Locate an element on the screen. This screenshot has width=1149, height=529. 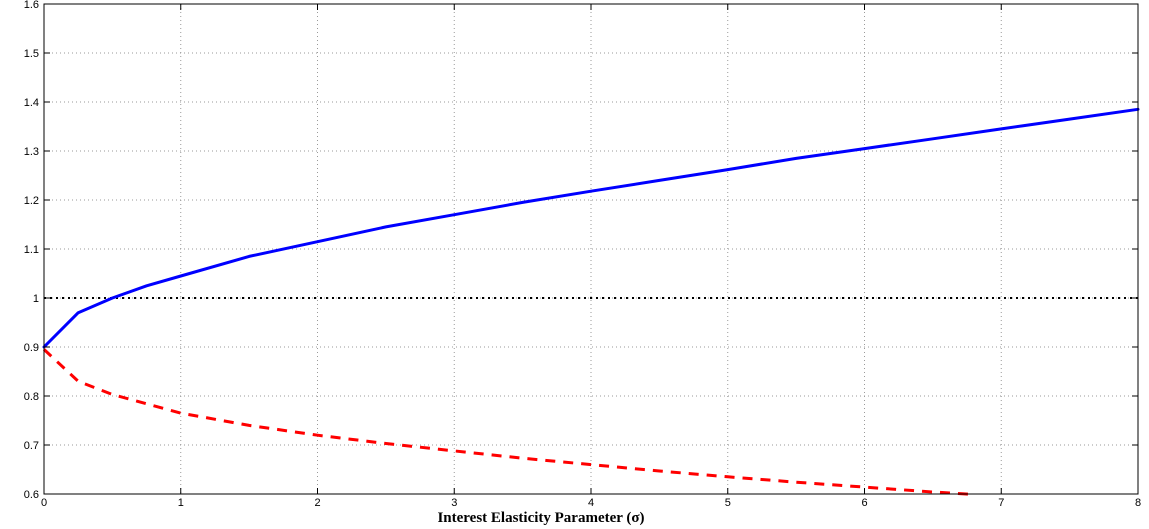
y-tick-label: 0.9 is located at coordinates (31, 348).